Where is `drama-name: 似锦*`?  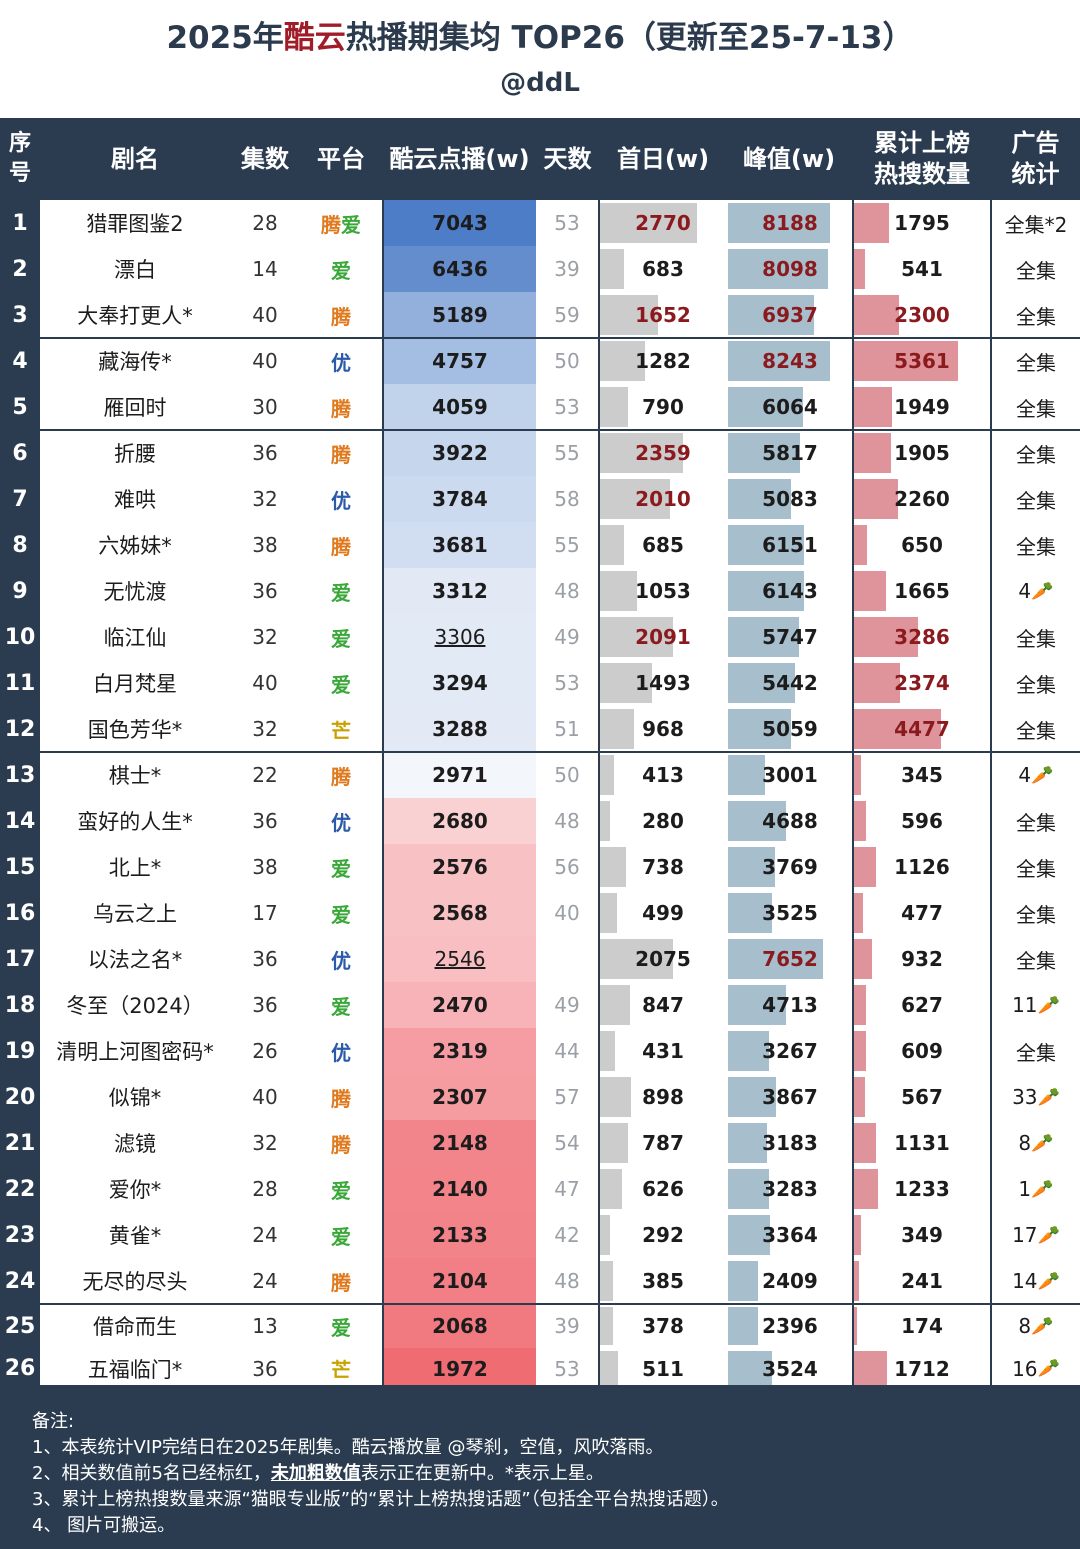 drama-name: 似锦* is located at coordinates (135, 1098).